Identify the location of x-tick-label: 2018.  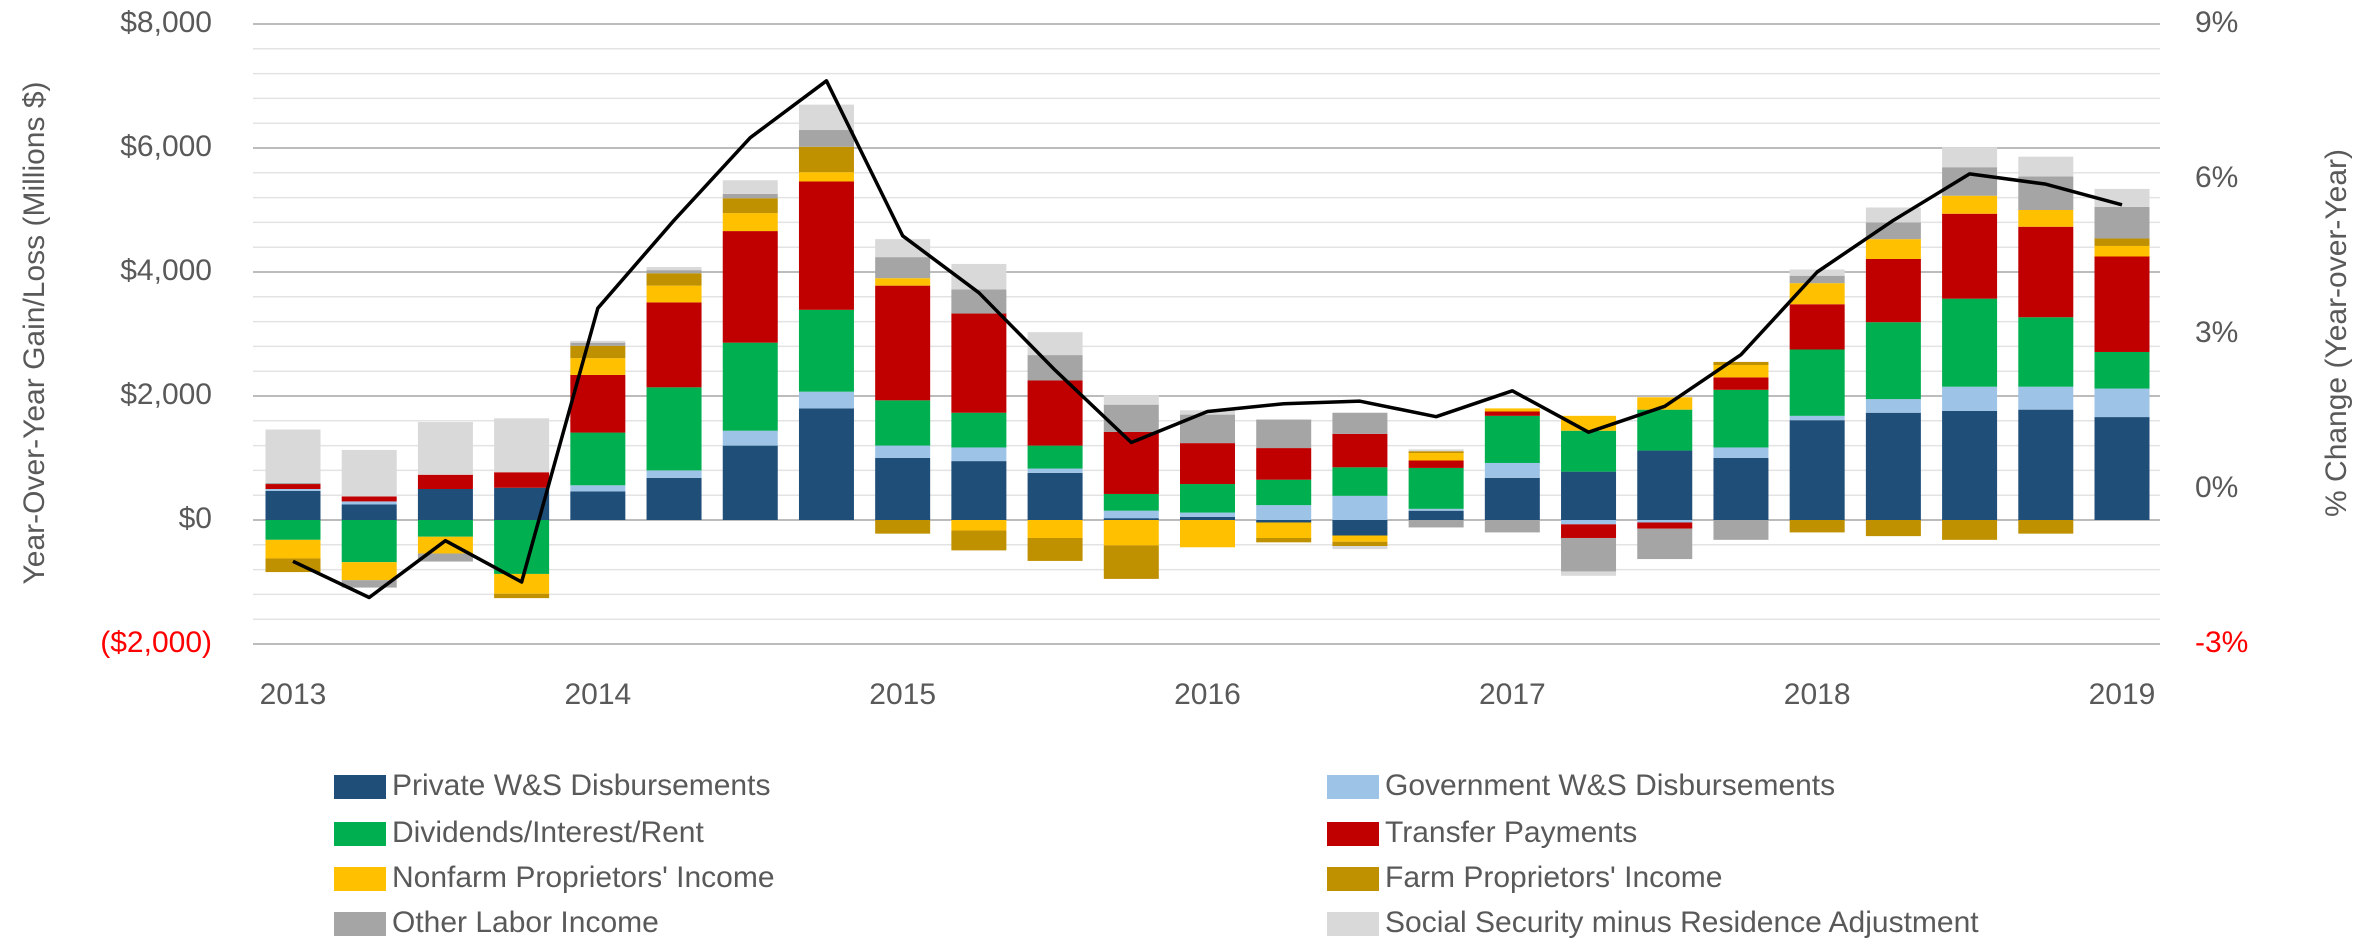
(1817, 694).